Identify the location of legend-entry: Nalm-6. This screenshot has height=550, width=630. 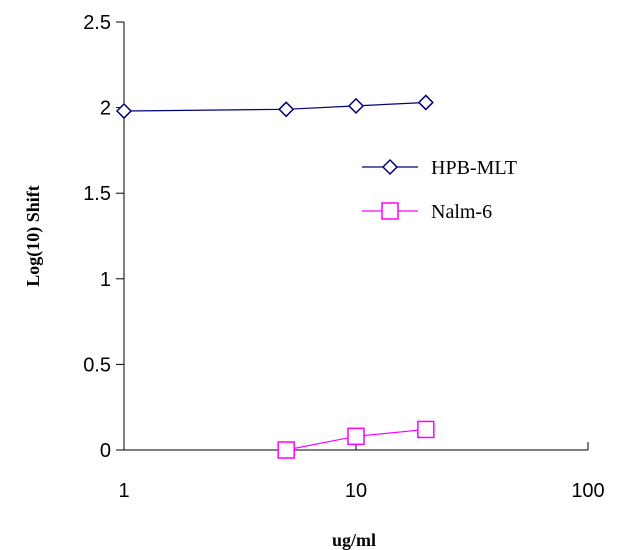
(427, 212).